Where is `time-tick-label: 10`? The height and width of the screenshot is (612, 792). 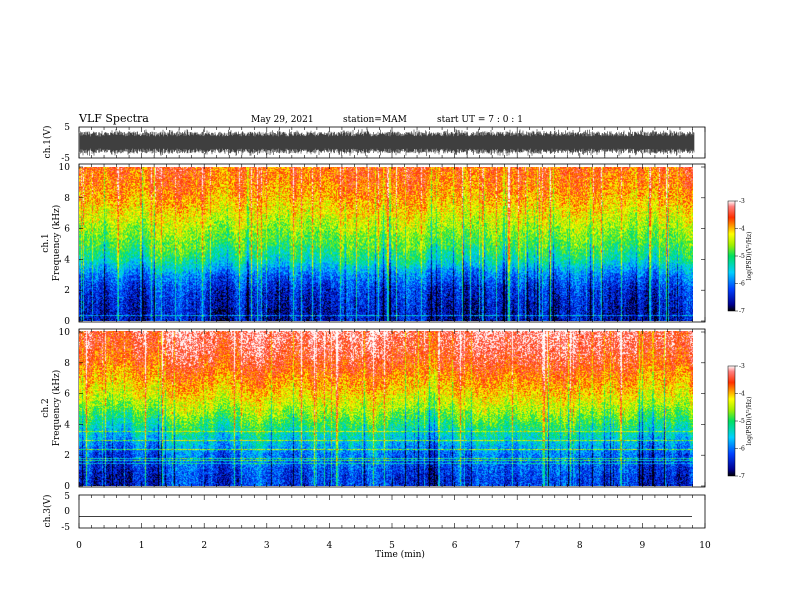 time-tick-label: 10 is located at coordinates (705, 546).